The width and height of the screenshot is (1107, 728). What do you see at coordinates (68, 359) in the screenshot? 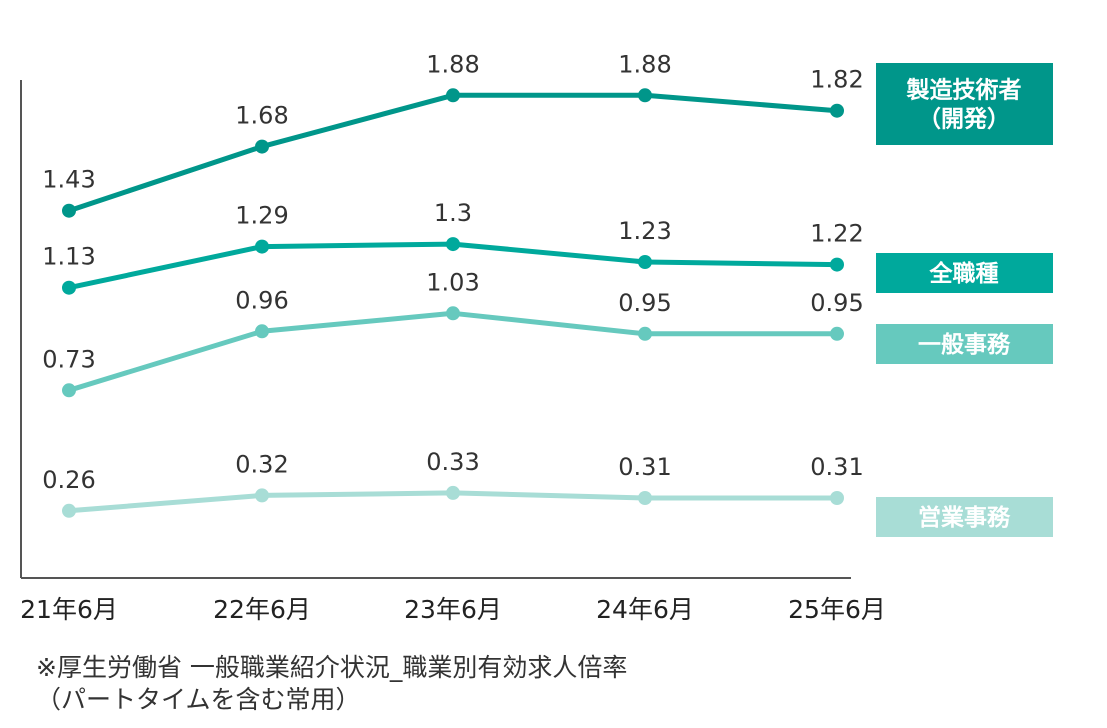
I see `data-label: 0.73` at bounding box center [68, 359].